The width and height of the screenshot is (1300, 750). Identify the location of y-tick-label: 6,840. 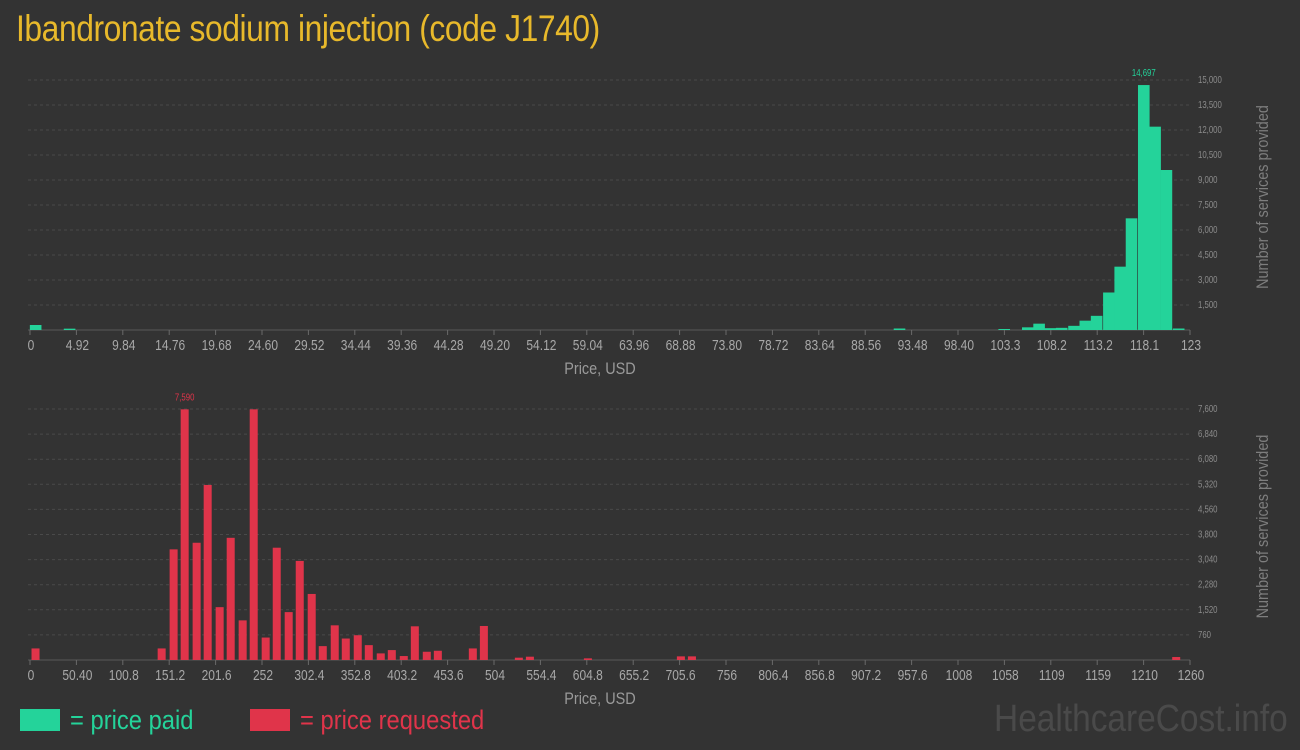
(1208, 433).